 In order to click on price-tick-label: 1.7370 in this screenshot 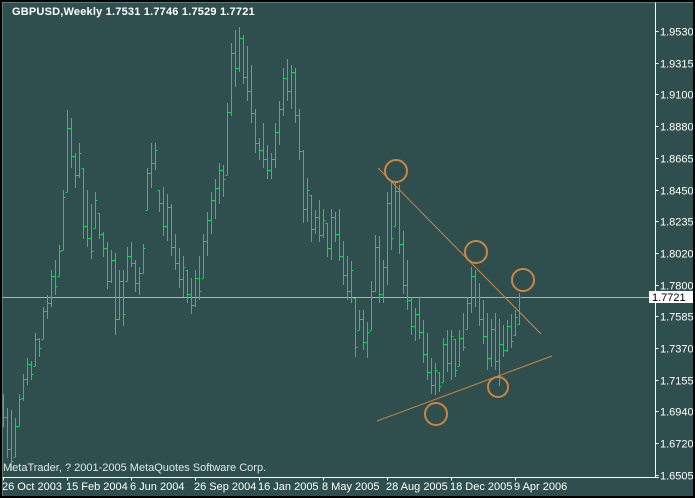, I will do `click(677, 350)`.